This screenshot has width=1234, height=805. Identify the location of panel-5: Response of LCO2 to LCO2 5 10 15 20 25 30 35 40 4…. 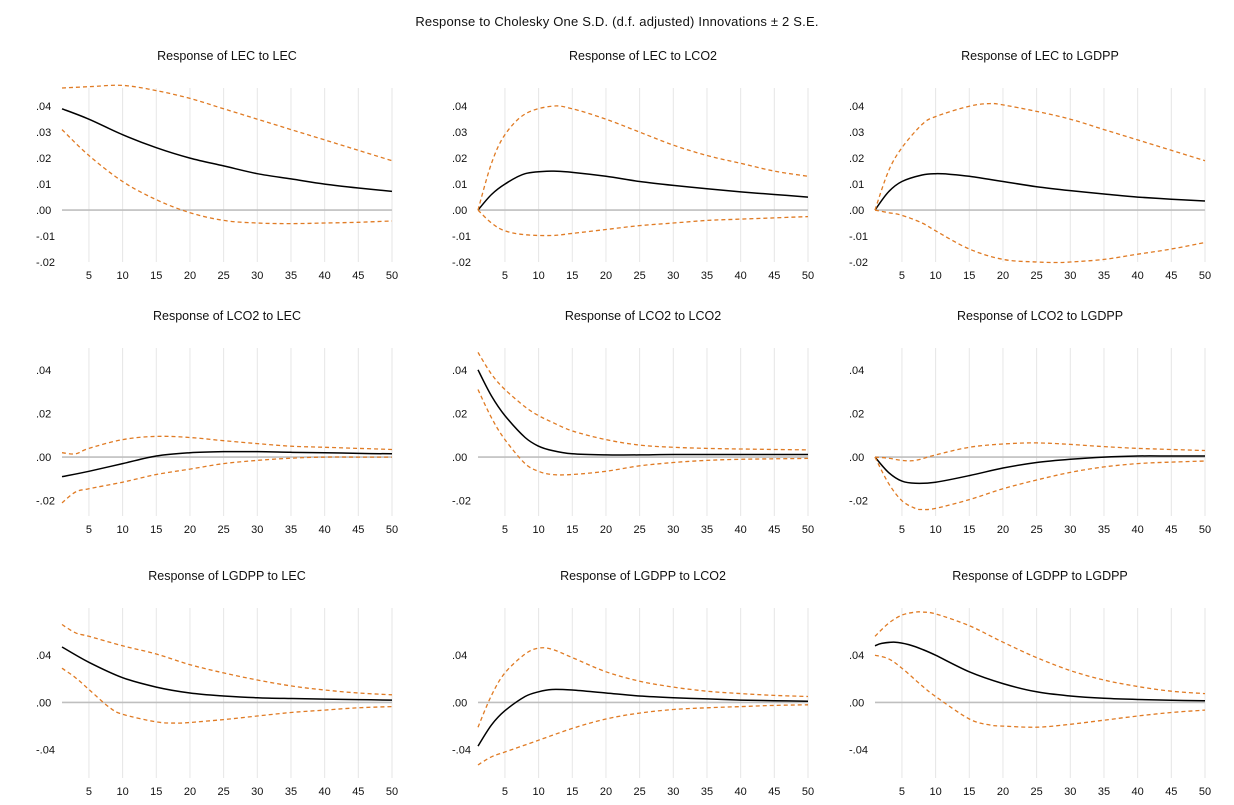
(633, 422).